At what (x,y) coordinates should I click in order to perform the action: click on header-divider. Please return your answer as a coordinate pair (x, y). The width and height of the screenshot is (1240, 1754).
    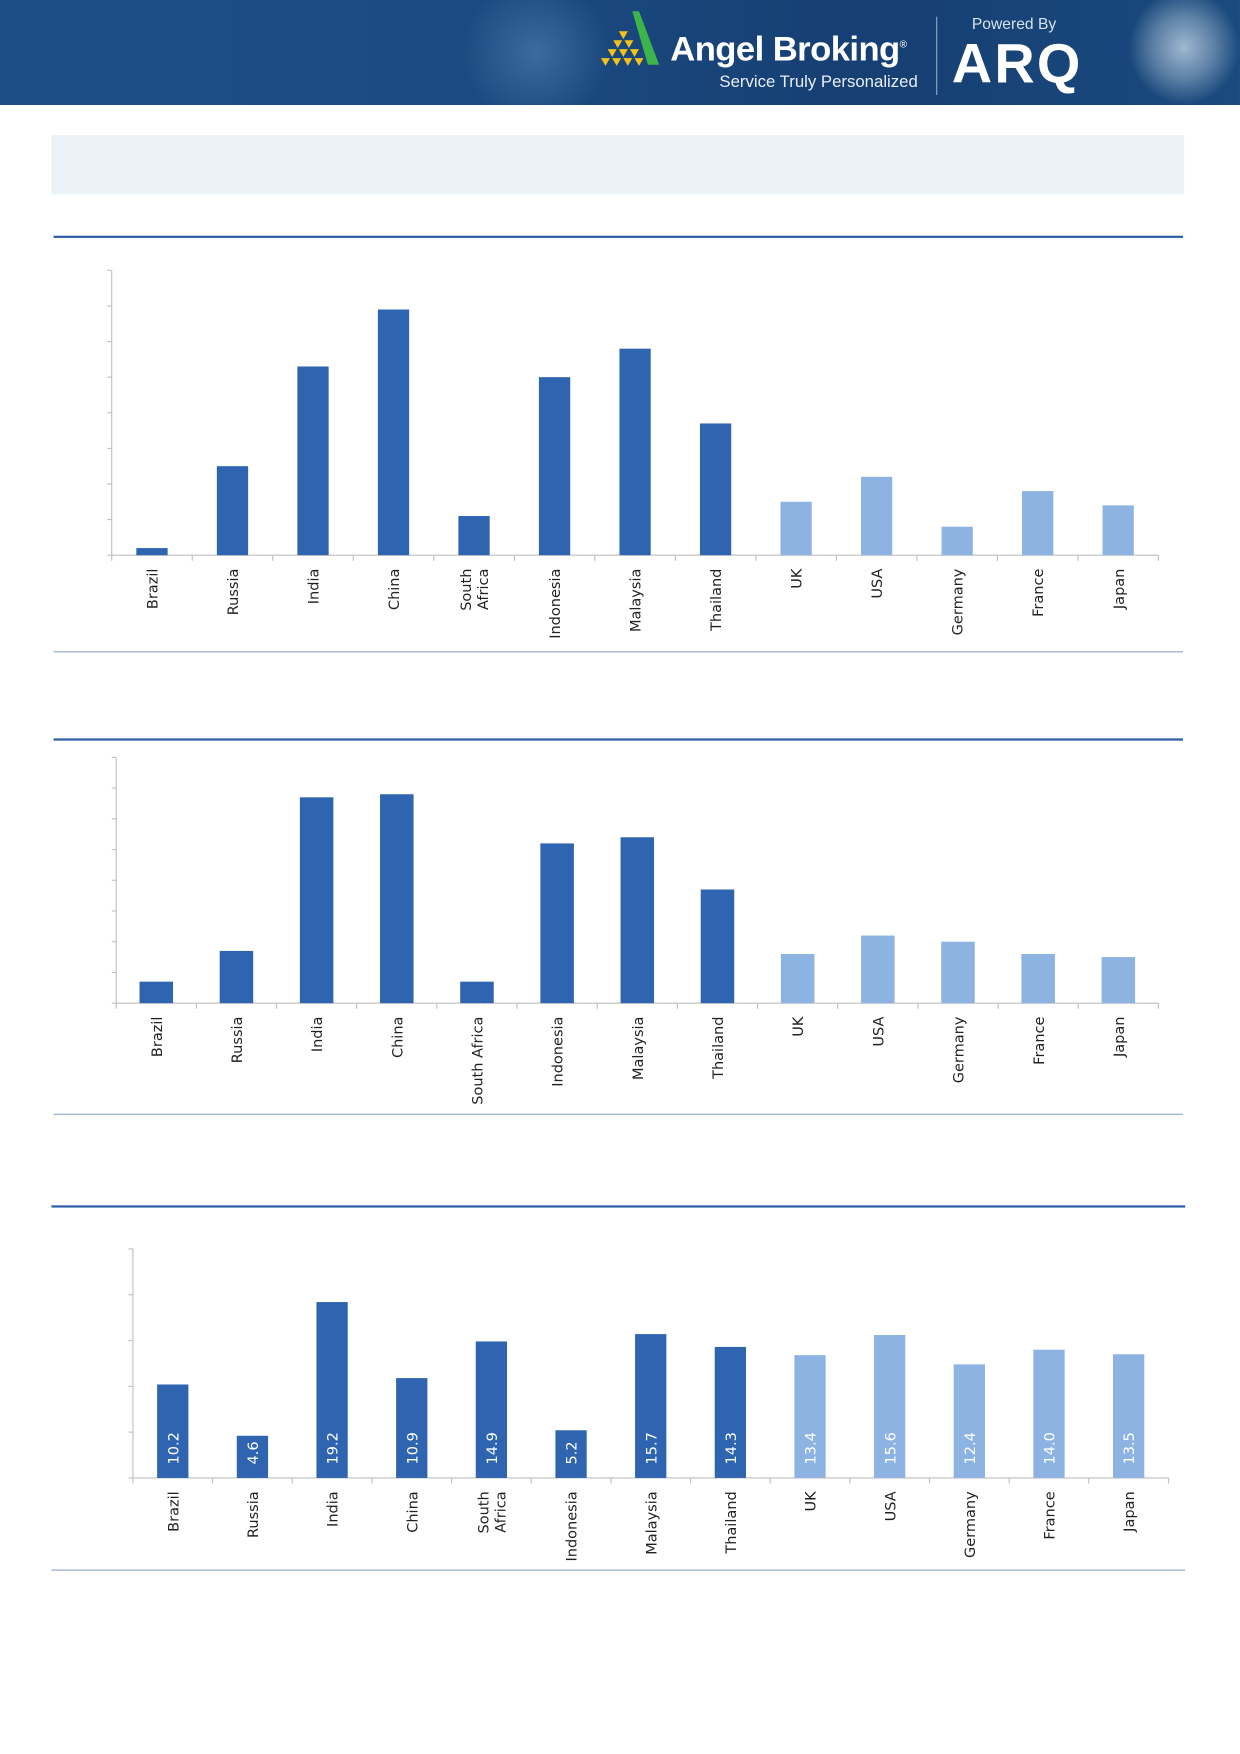
    Looking at the image, I should click on (937, 55).